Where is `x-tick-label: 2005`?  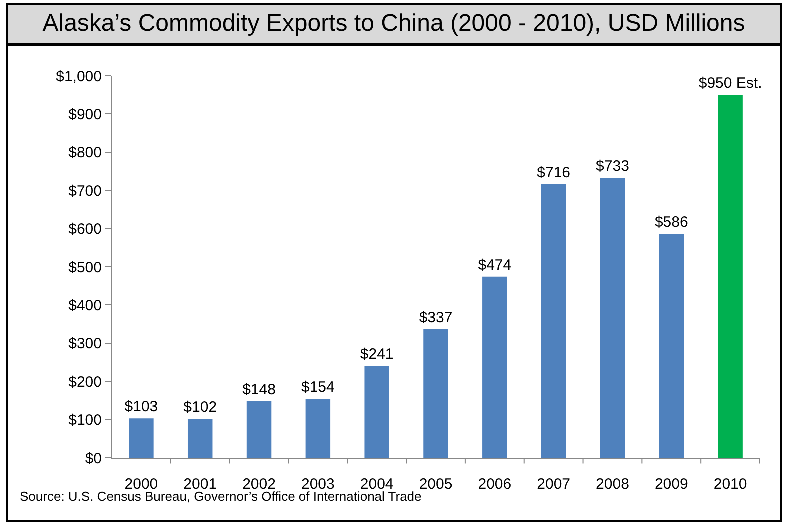
x-tick-label: 2005 is located at coordinates (436, 484).